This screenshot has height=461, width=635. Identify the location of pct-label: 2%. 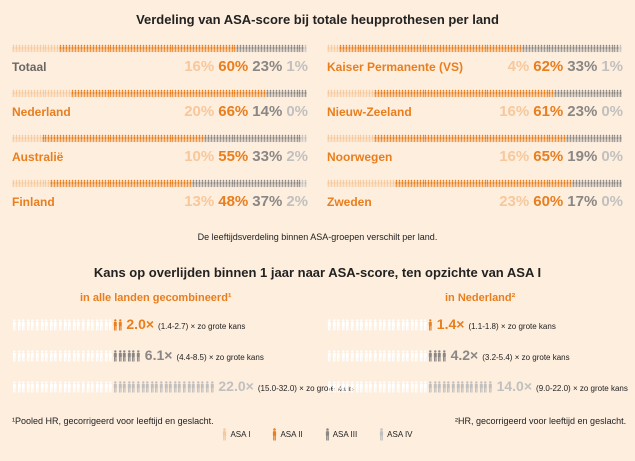
(297, 156).